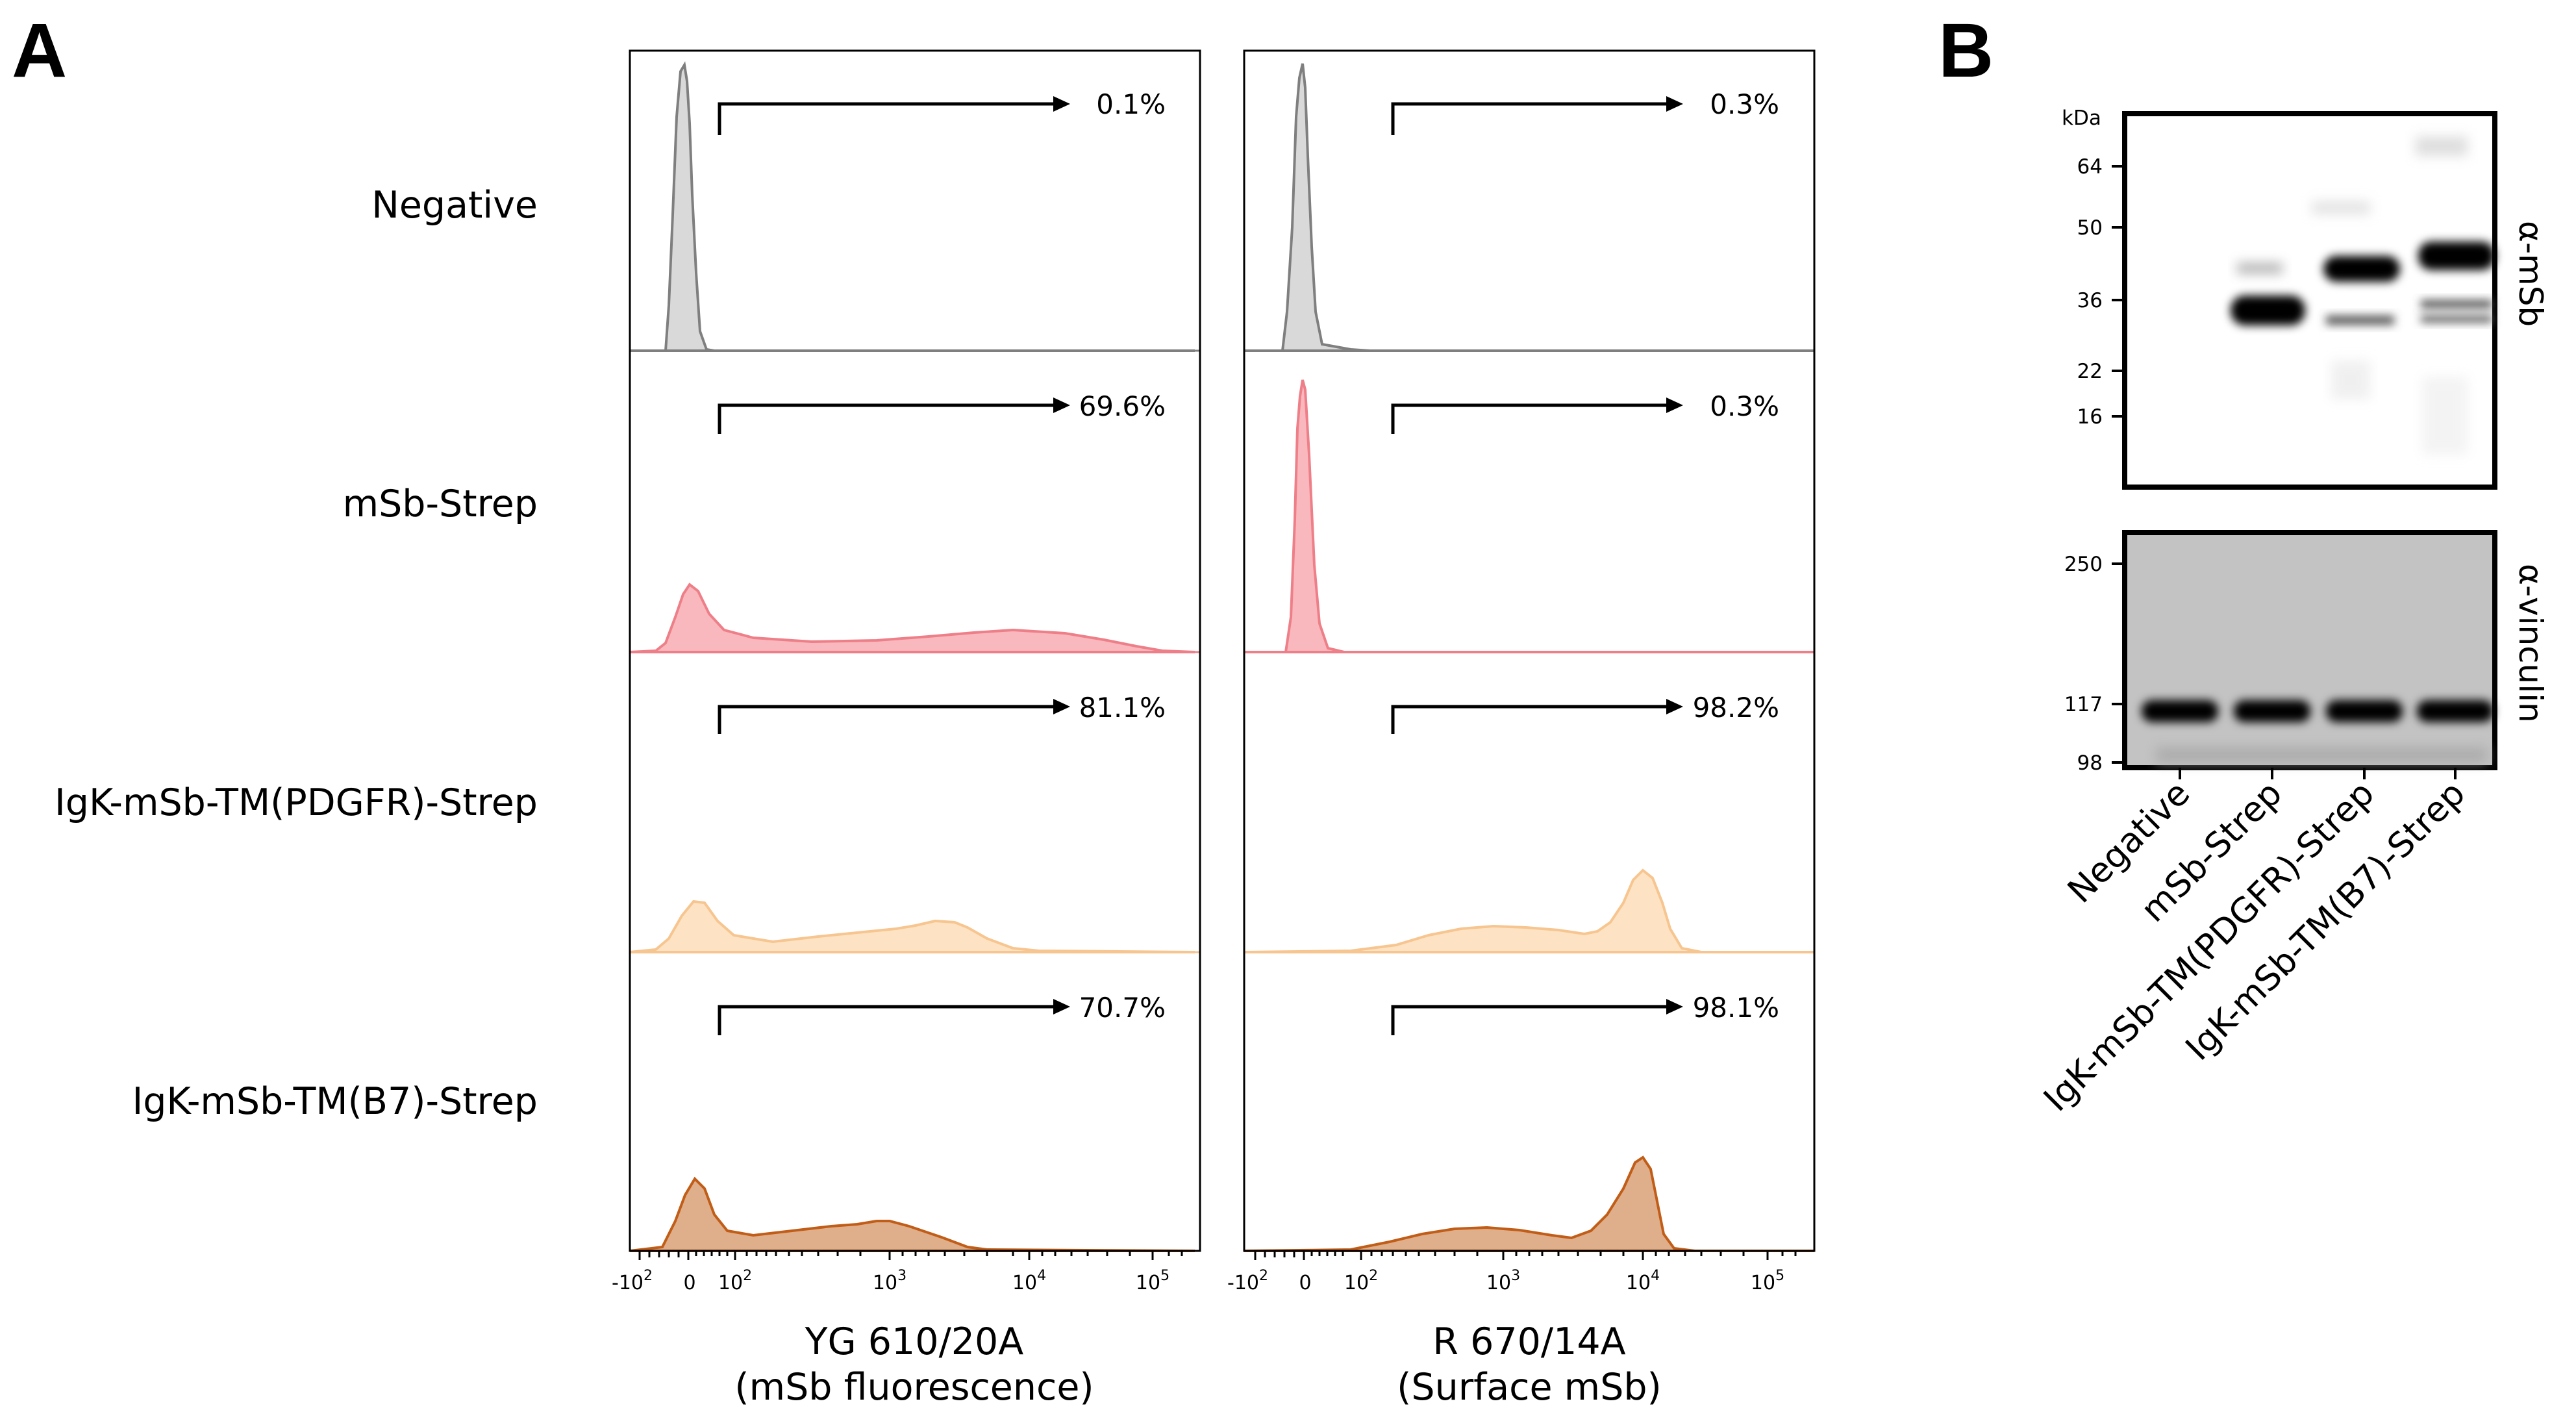  I want to click on western-blot-panel: kDa 64, so click(2292, 613).